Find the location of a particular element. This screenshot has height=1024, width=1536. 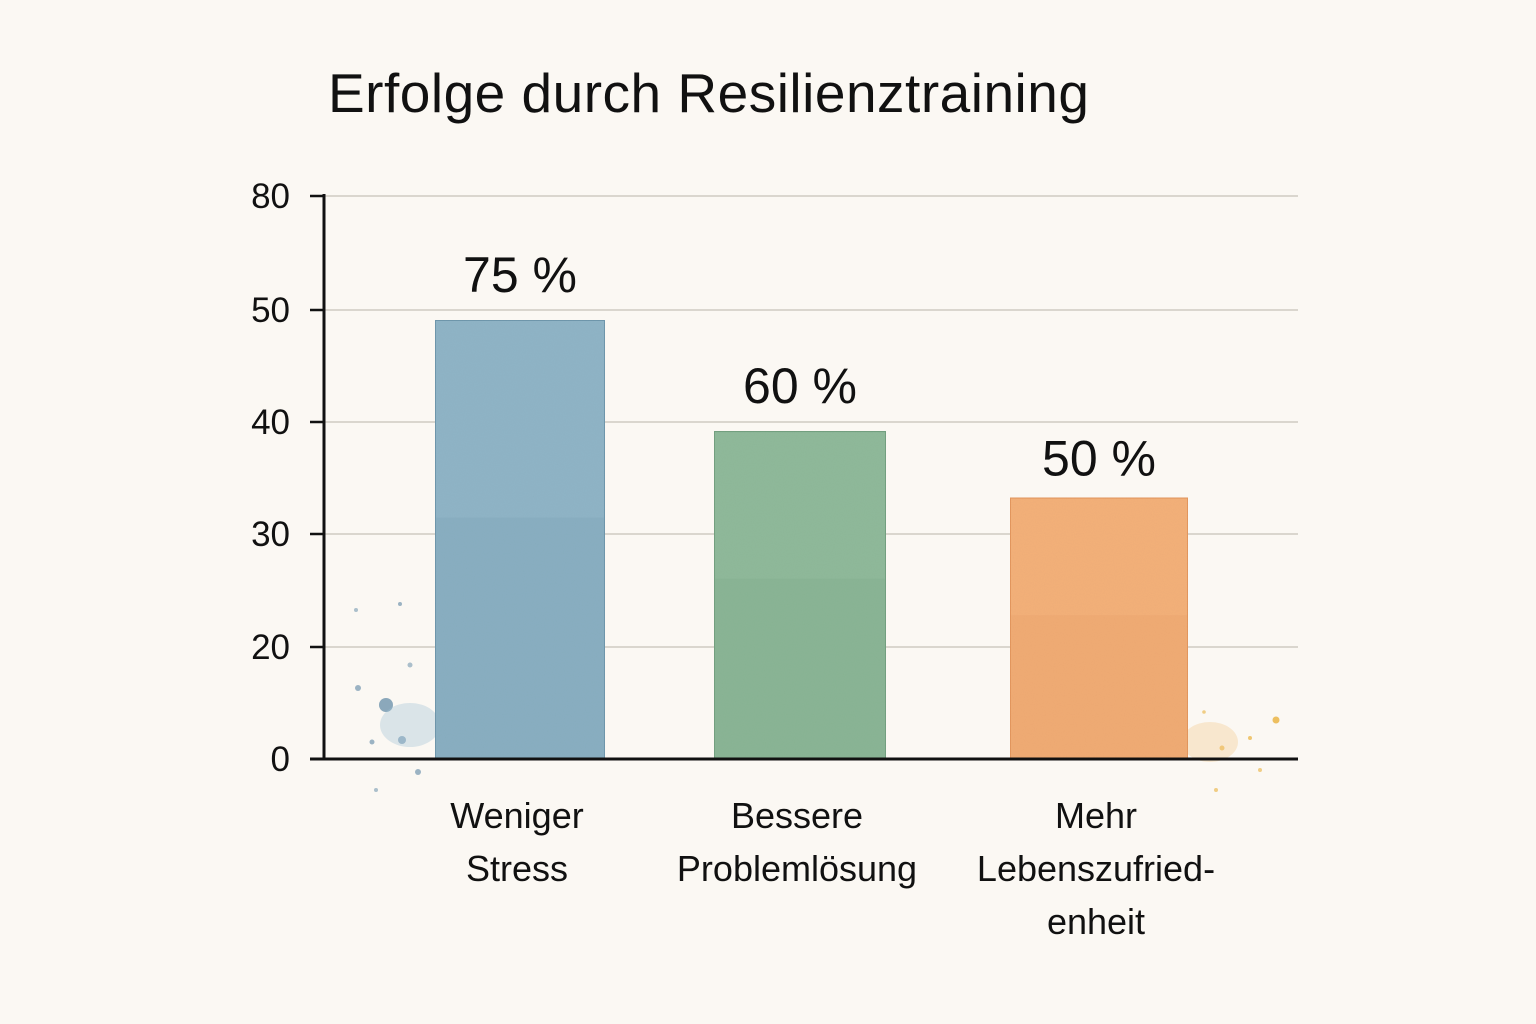

y-tick-label: 50 is located at coordinates (270, 310).